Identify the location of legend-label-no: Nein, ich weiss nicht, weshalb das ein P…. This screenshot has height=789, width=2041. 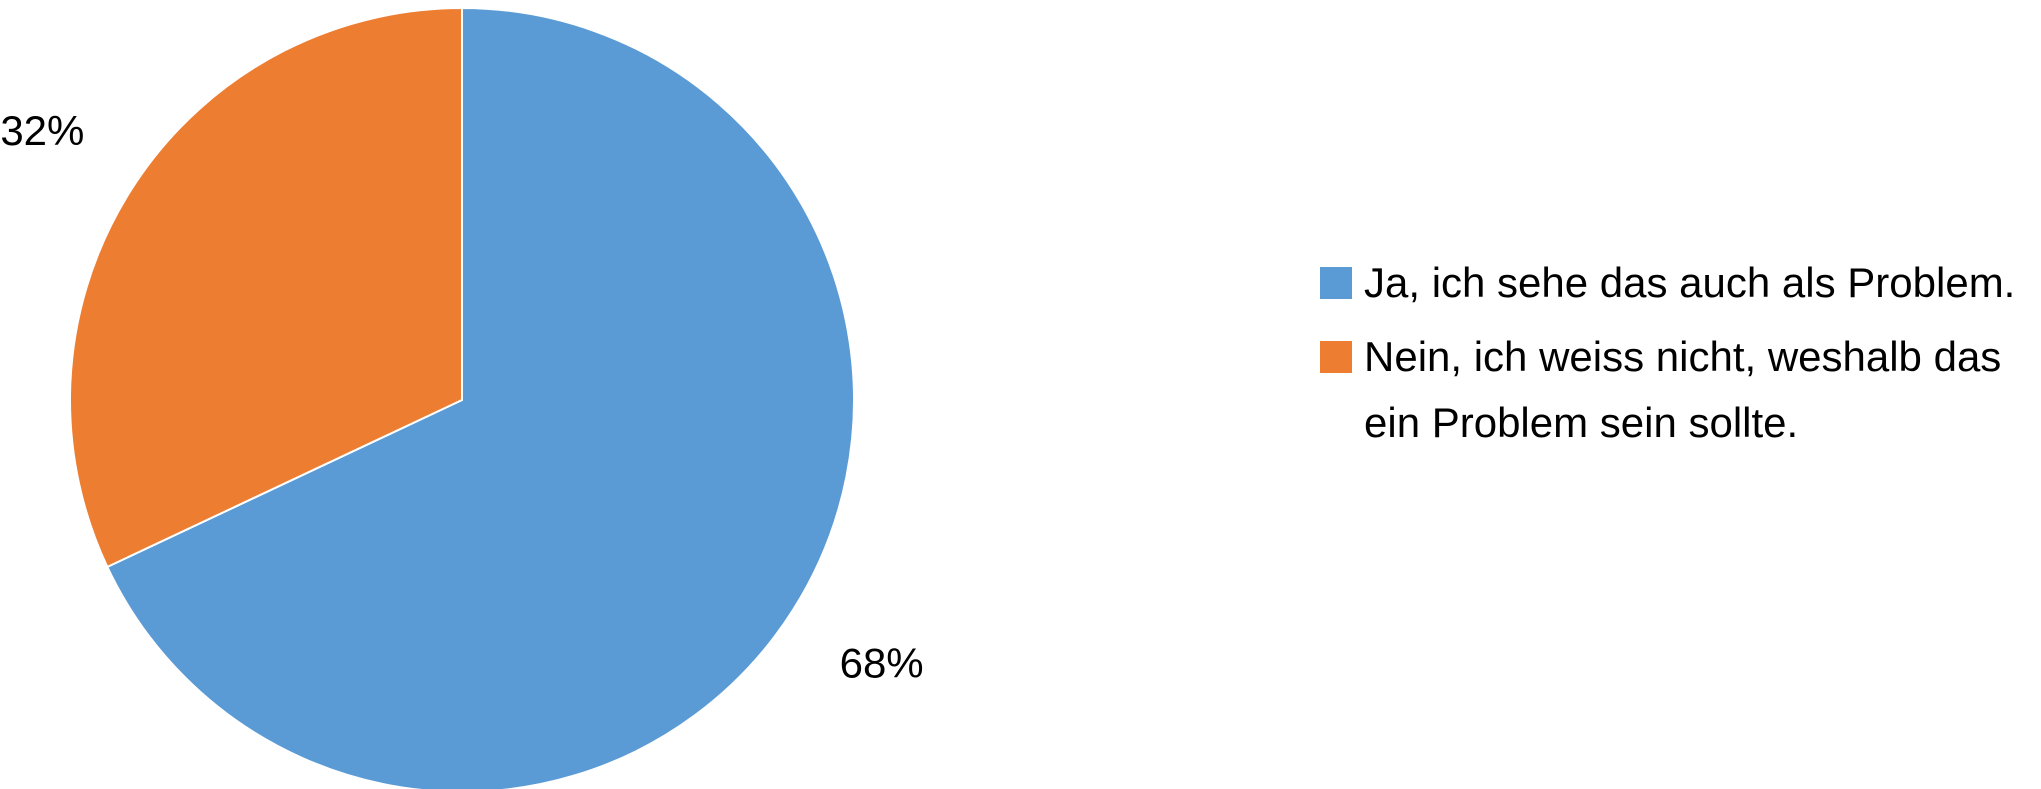
(1683, 389).